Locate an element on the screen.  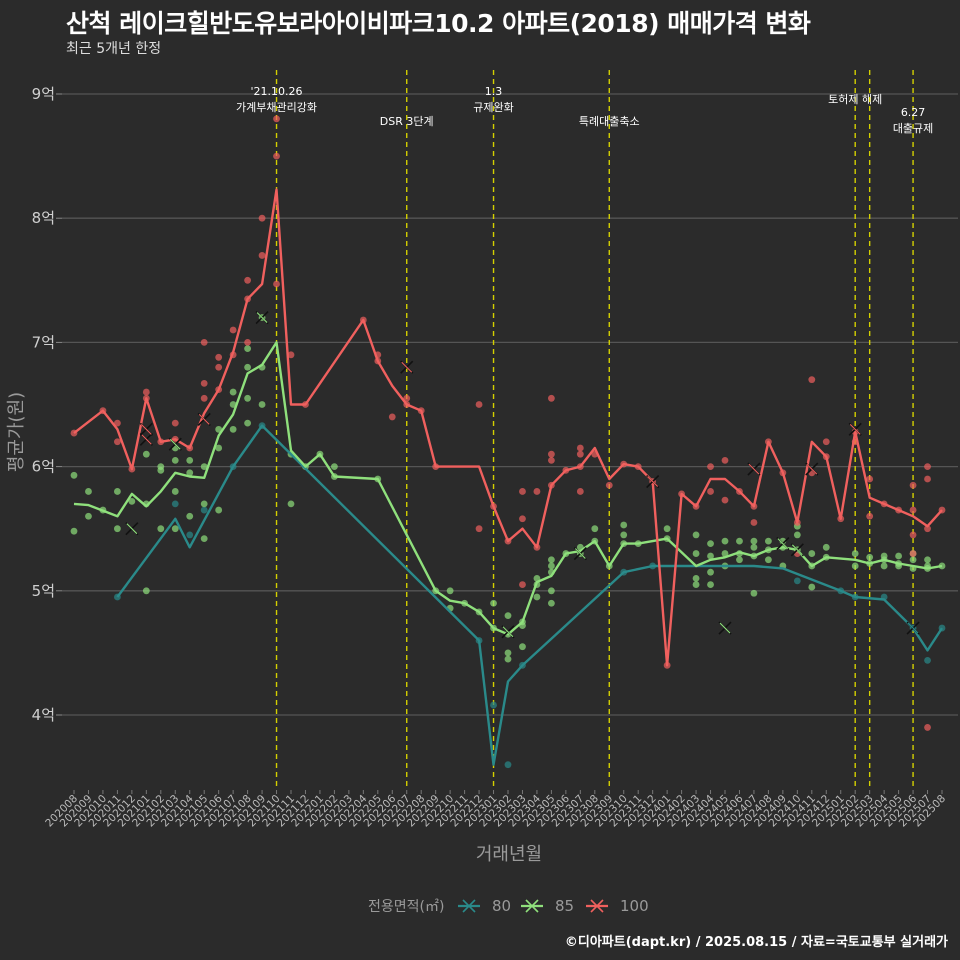
legend-label: 85 is located at coordinates (564, 906).